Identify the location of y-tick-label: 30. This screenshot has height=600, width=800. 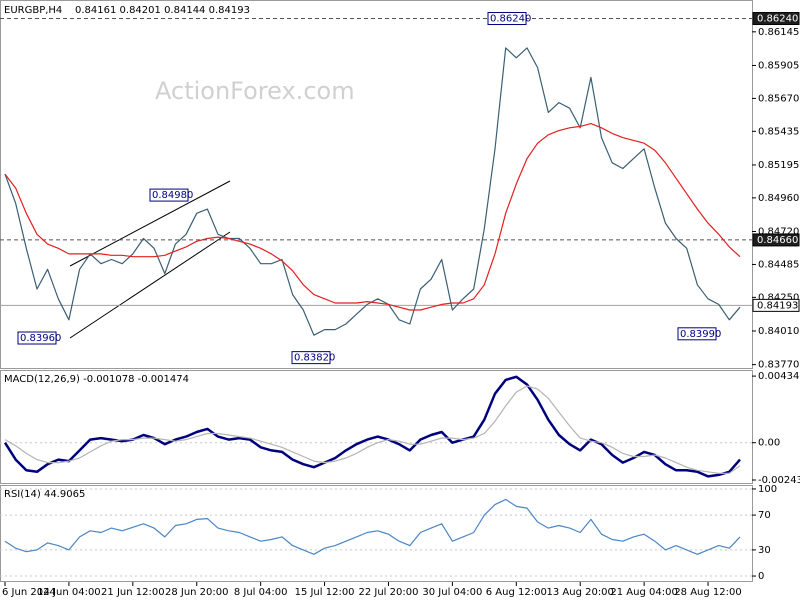
(764, 550).